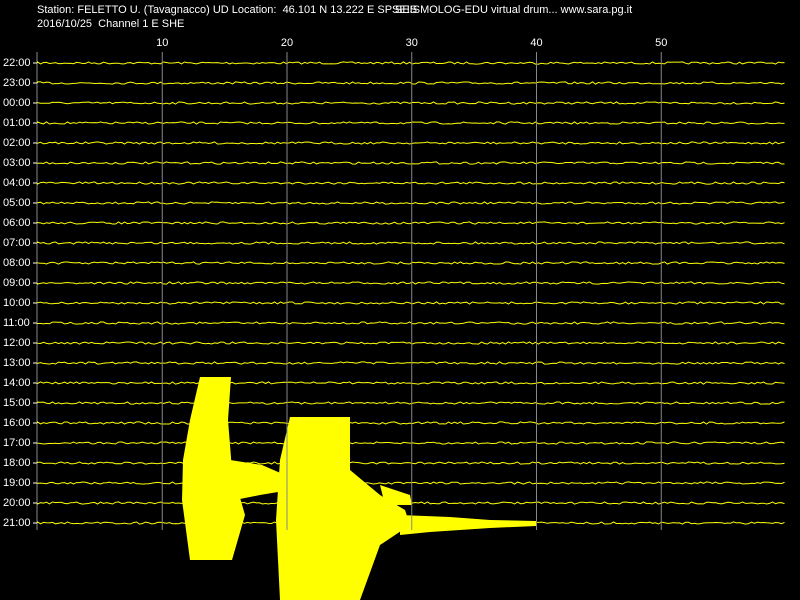 This screenshot has height=600, width=800. I want to click on y-tick-label: 16:00, so click(17, 423).